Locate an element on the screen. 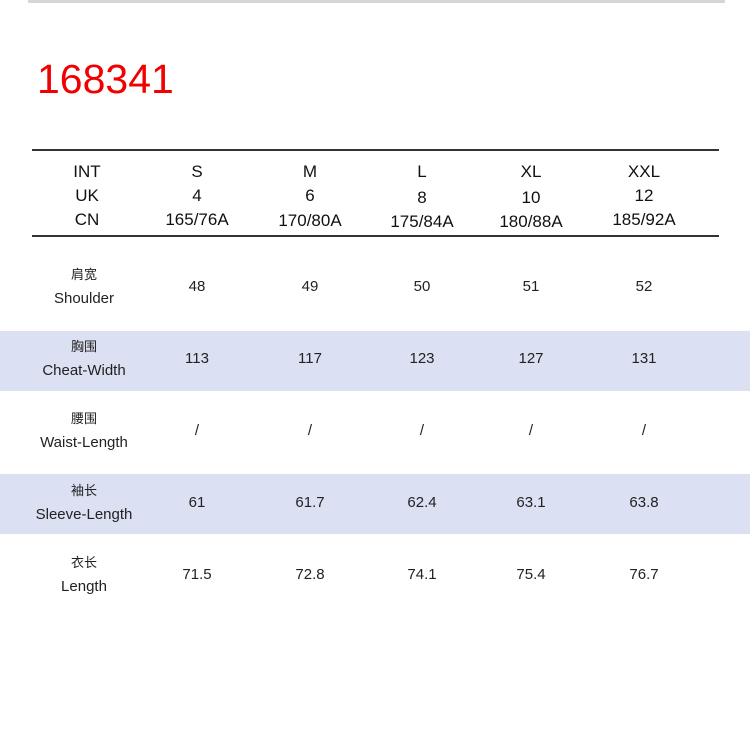  row-label-cn: 肩宽 is located at coordinates (84, 274).